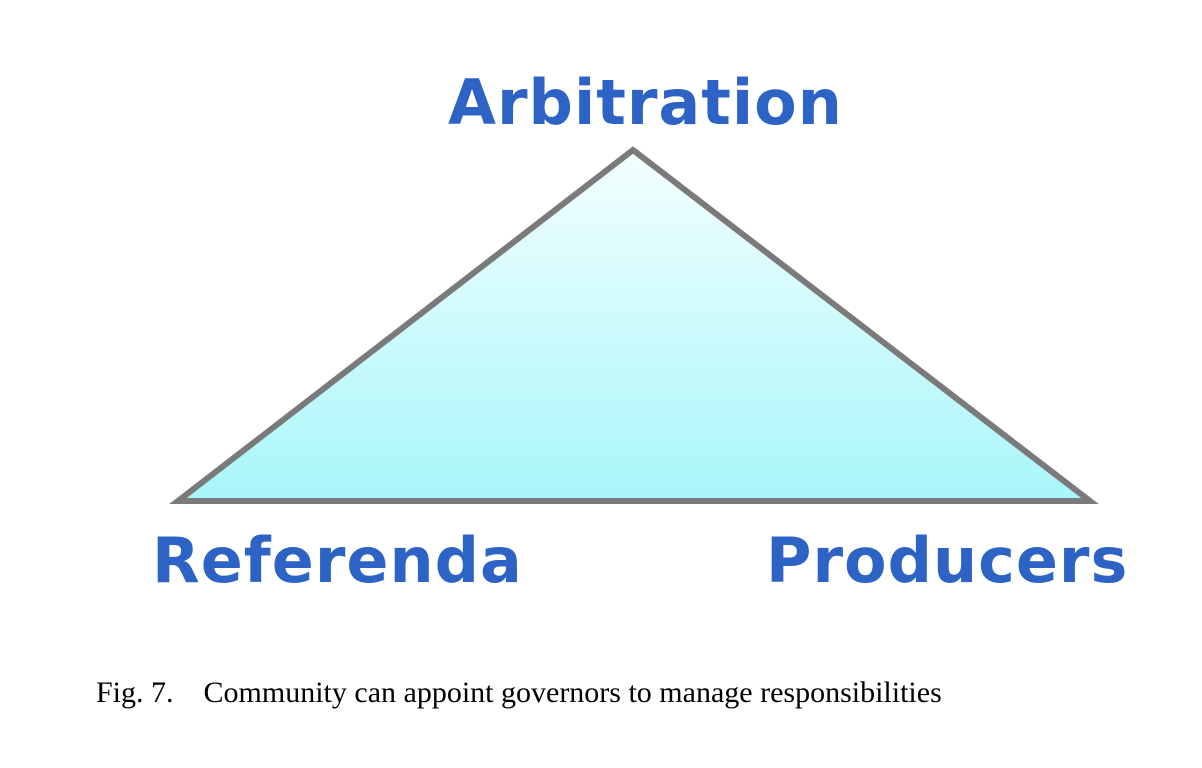 The image size is (1202, 768). I want to click on arbitration-label: Arbitration, so click(645, 102).